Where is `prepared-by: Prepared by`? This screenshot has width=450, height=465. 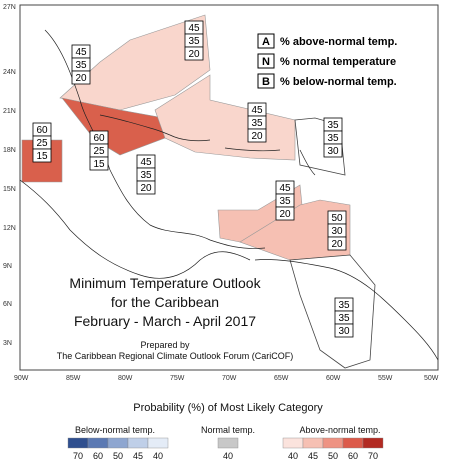 prepared-by: Prepared by is located at coordinates (165, 345).